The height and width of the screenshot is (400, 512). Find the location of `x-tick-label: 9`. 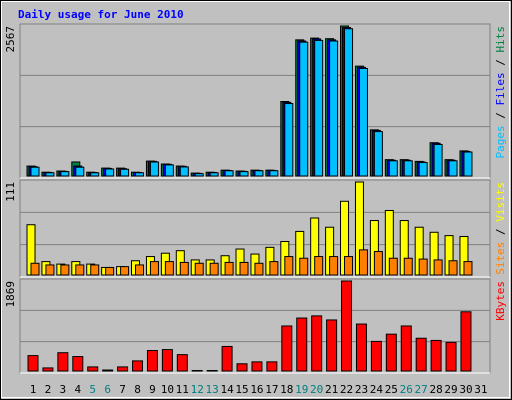

x-tick-label: 9 is located at coordinates (152, 389).